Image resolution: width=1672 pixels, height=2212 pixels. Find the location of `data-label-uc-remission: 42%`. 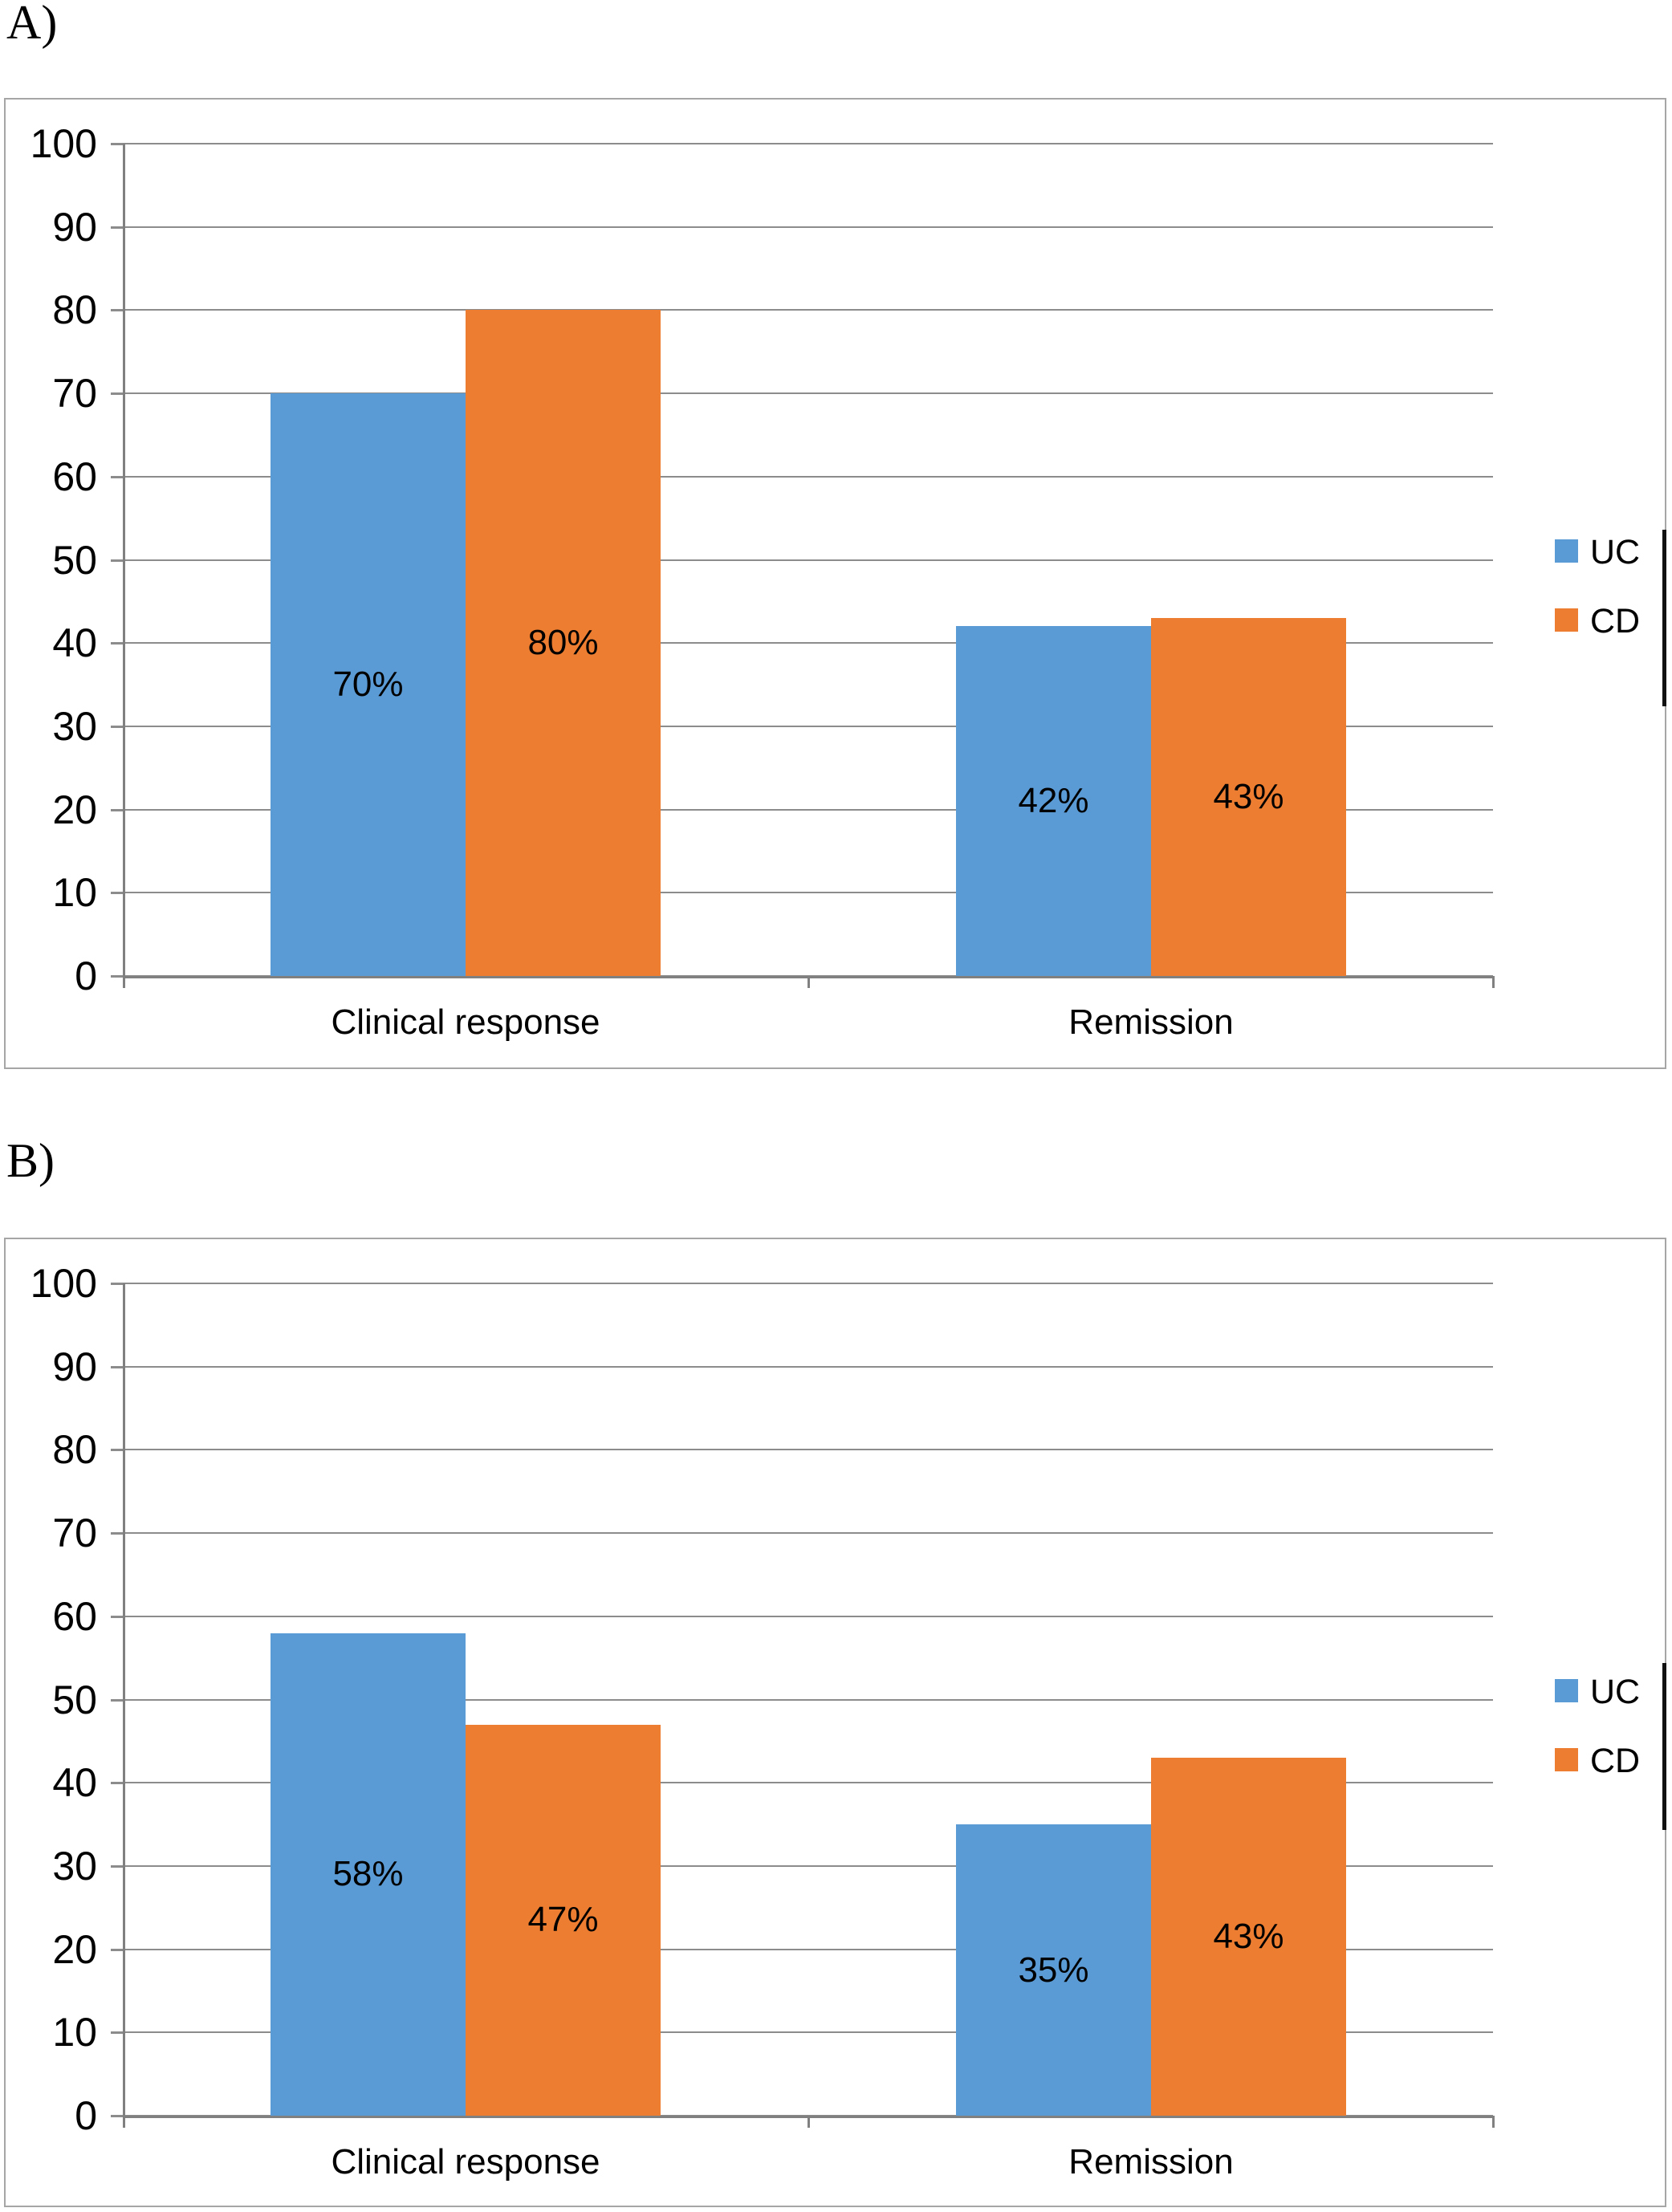

data-label-uc-remission: 42% is located at coordinates (1054, 801).